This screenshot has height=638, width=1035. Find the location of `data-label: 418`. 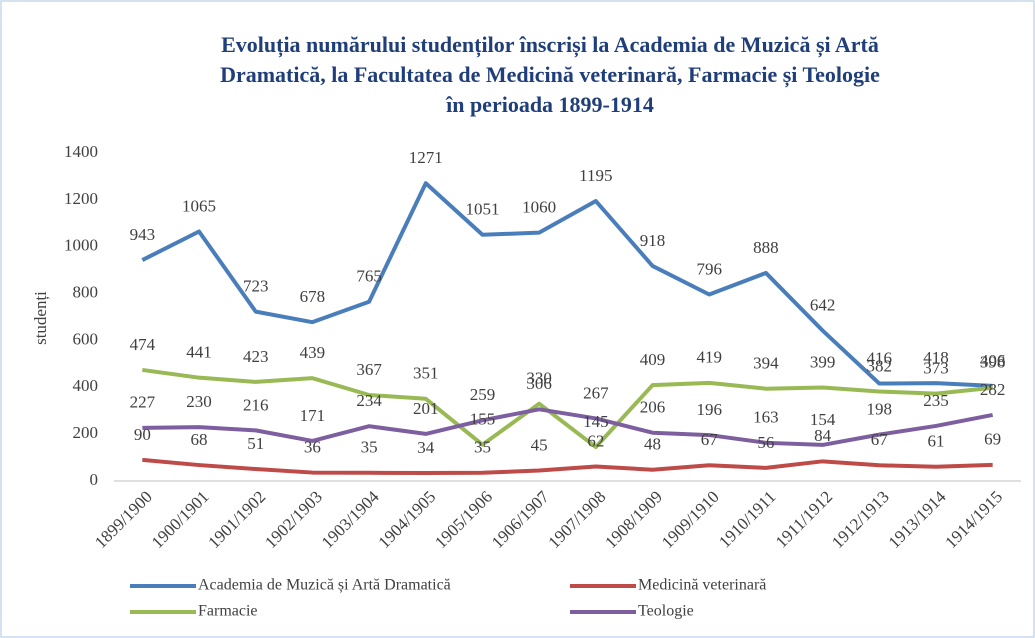

data-label: 418 is located at coordinates (936, 357).